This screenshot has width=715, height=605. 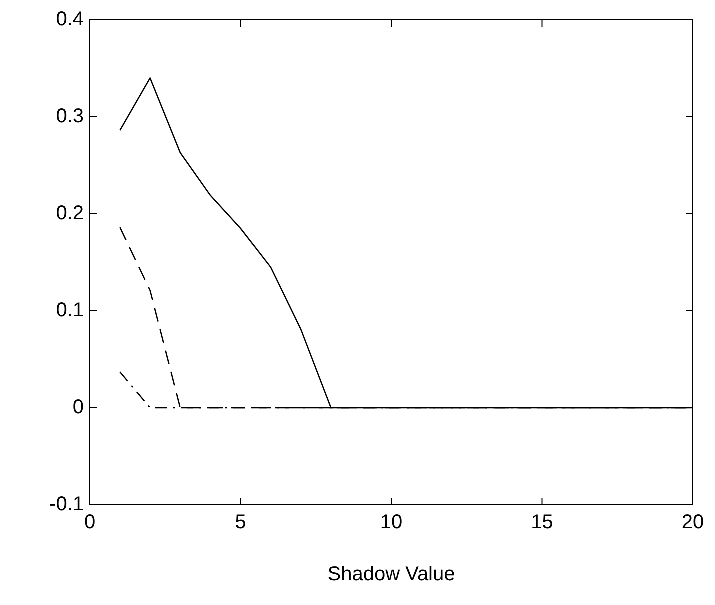 What do you see at coordinates (693, 523) in the screenshot?
I see `x-tick-label: 20` at bounding box center [693, 523].